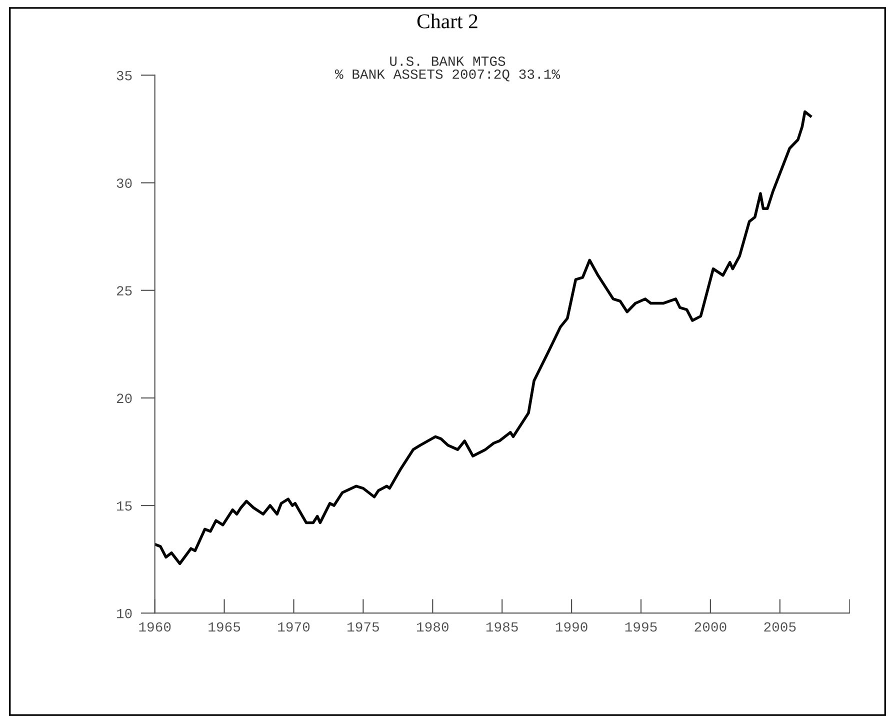  Describe the element at coordinates (710, 627) in the screenshot. I see `x-tick-label: 2000` at that location.